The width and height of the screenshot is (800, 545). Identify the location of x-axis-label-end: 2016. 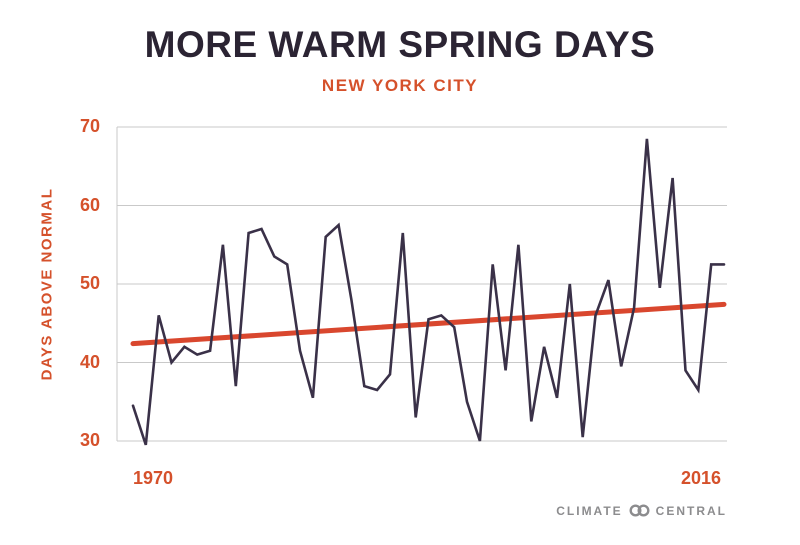
(701, 478).